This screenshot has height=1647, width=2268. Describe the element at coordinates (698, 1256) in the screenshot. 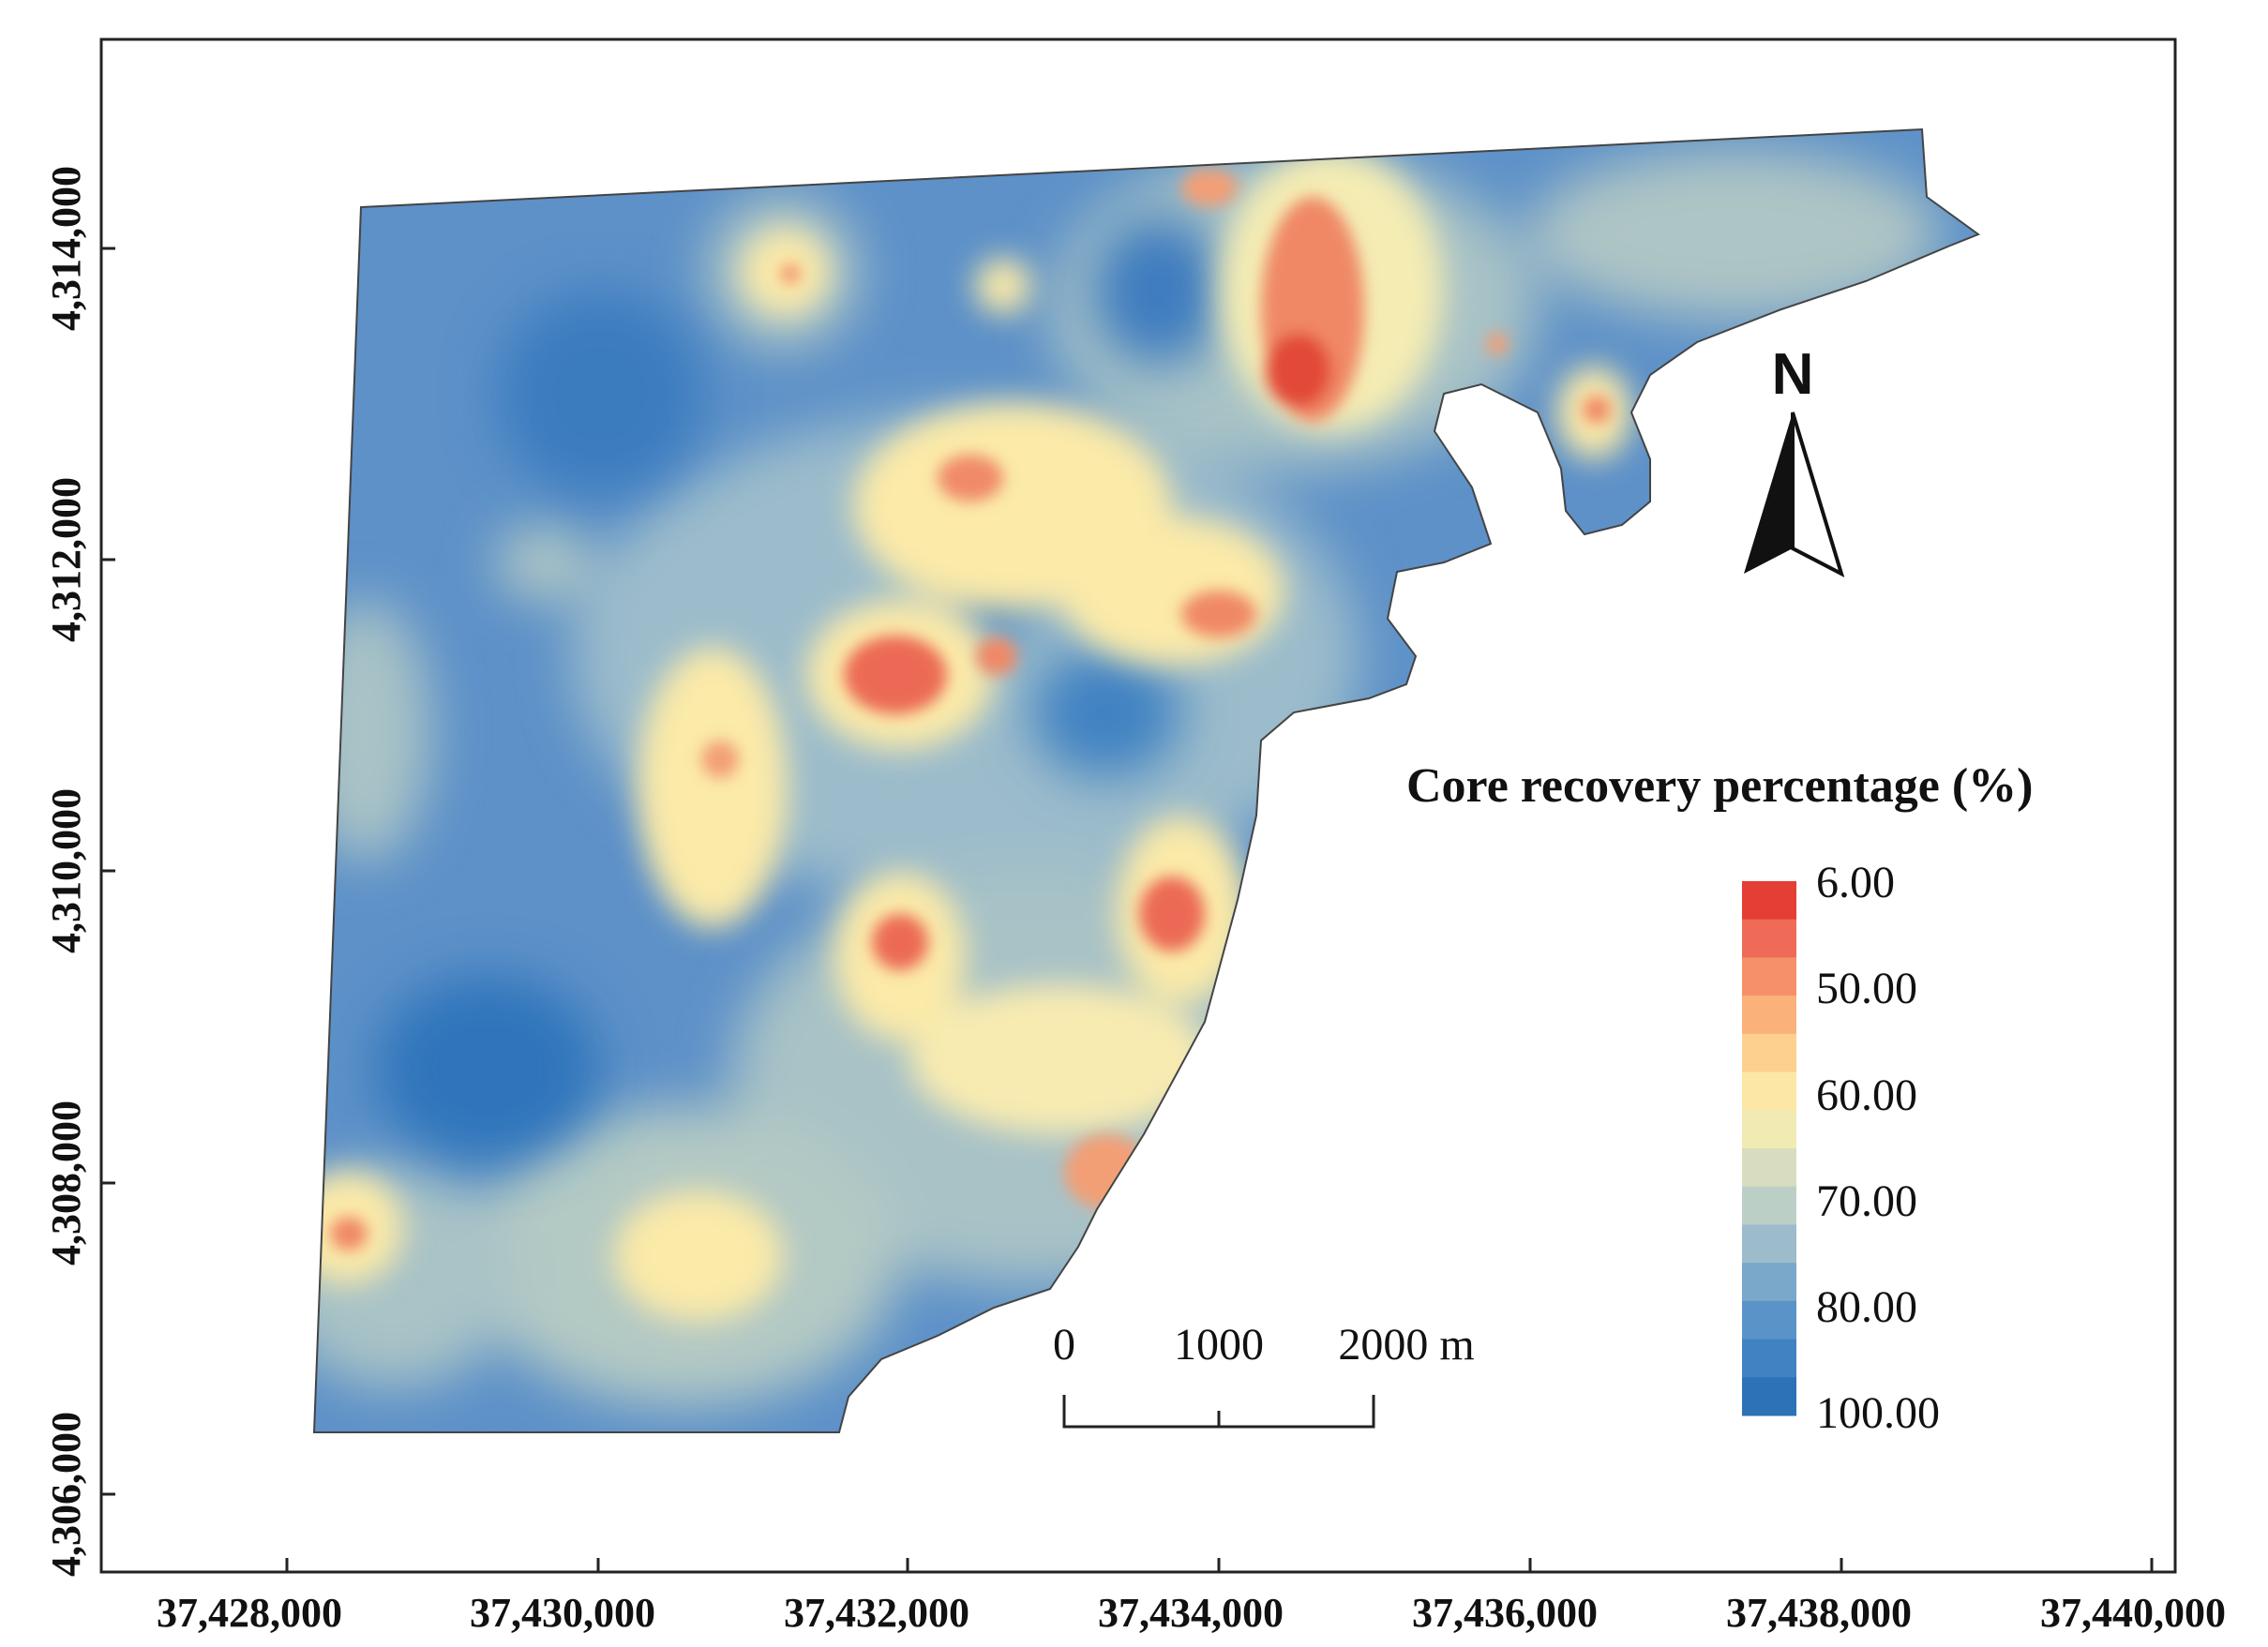

I see `yellow-sw` at that location.